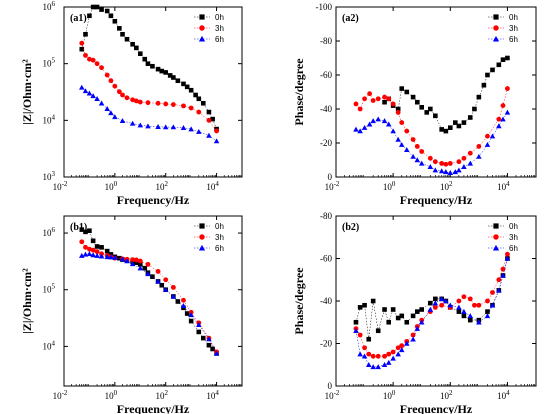 The width and height of the screenshot is (550, 414). Describe the element at coordinates (212, 186) in the screenshot. I see `x-tick-label: 10⁴` at that location.